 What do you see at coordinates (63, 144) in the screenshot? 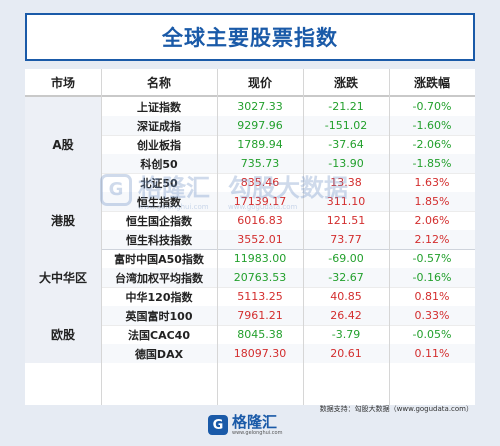
I see `market-label: A股` at bounding box center [63, 144].